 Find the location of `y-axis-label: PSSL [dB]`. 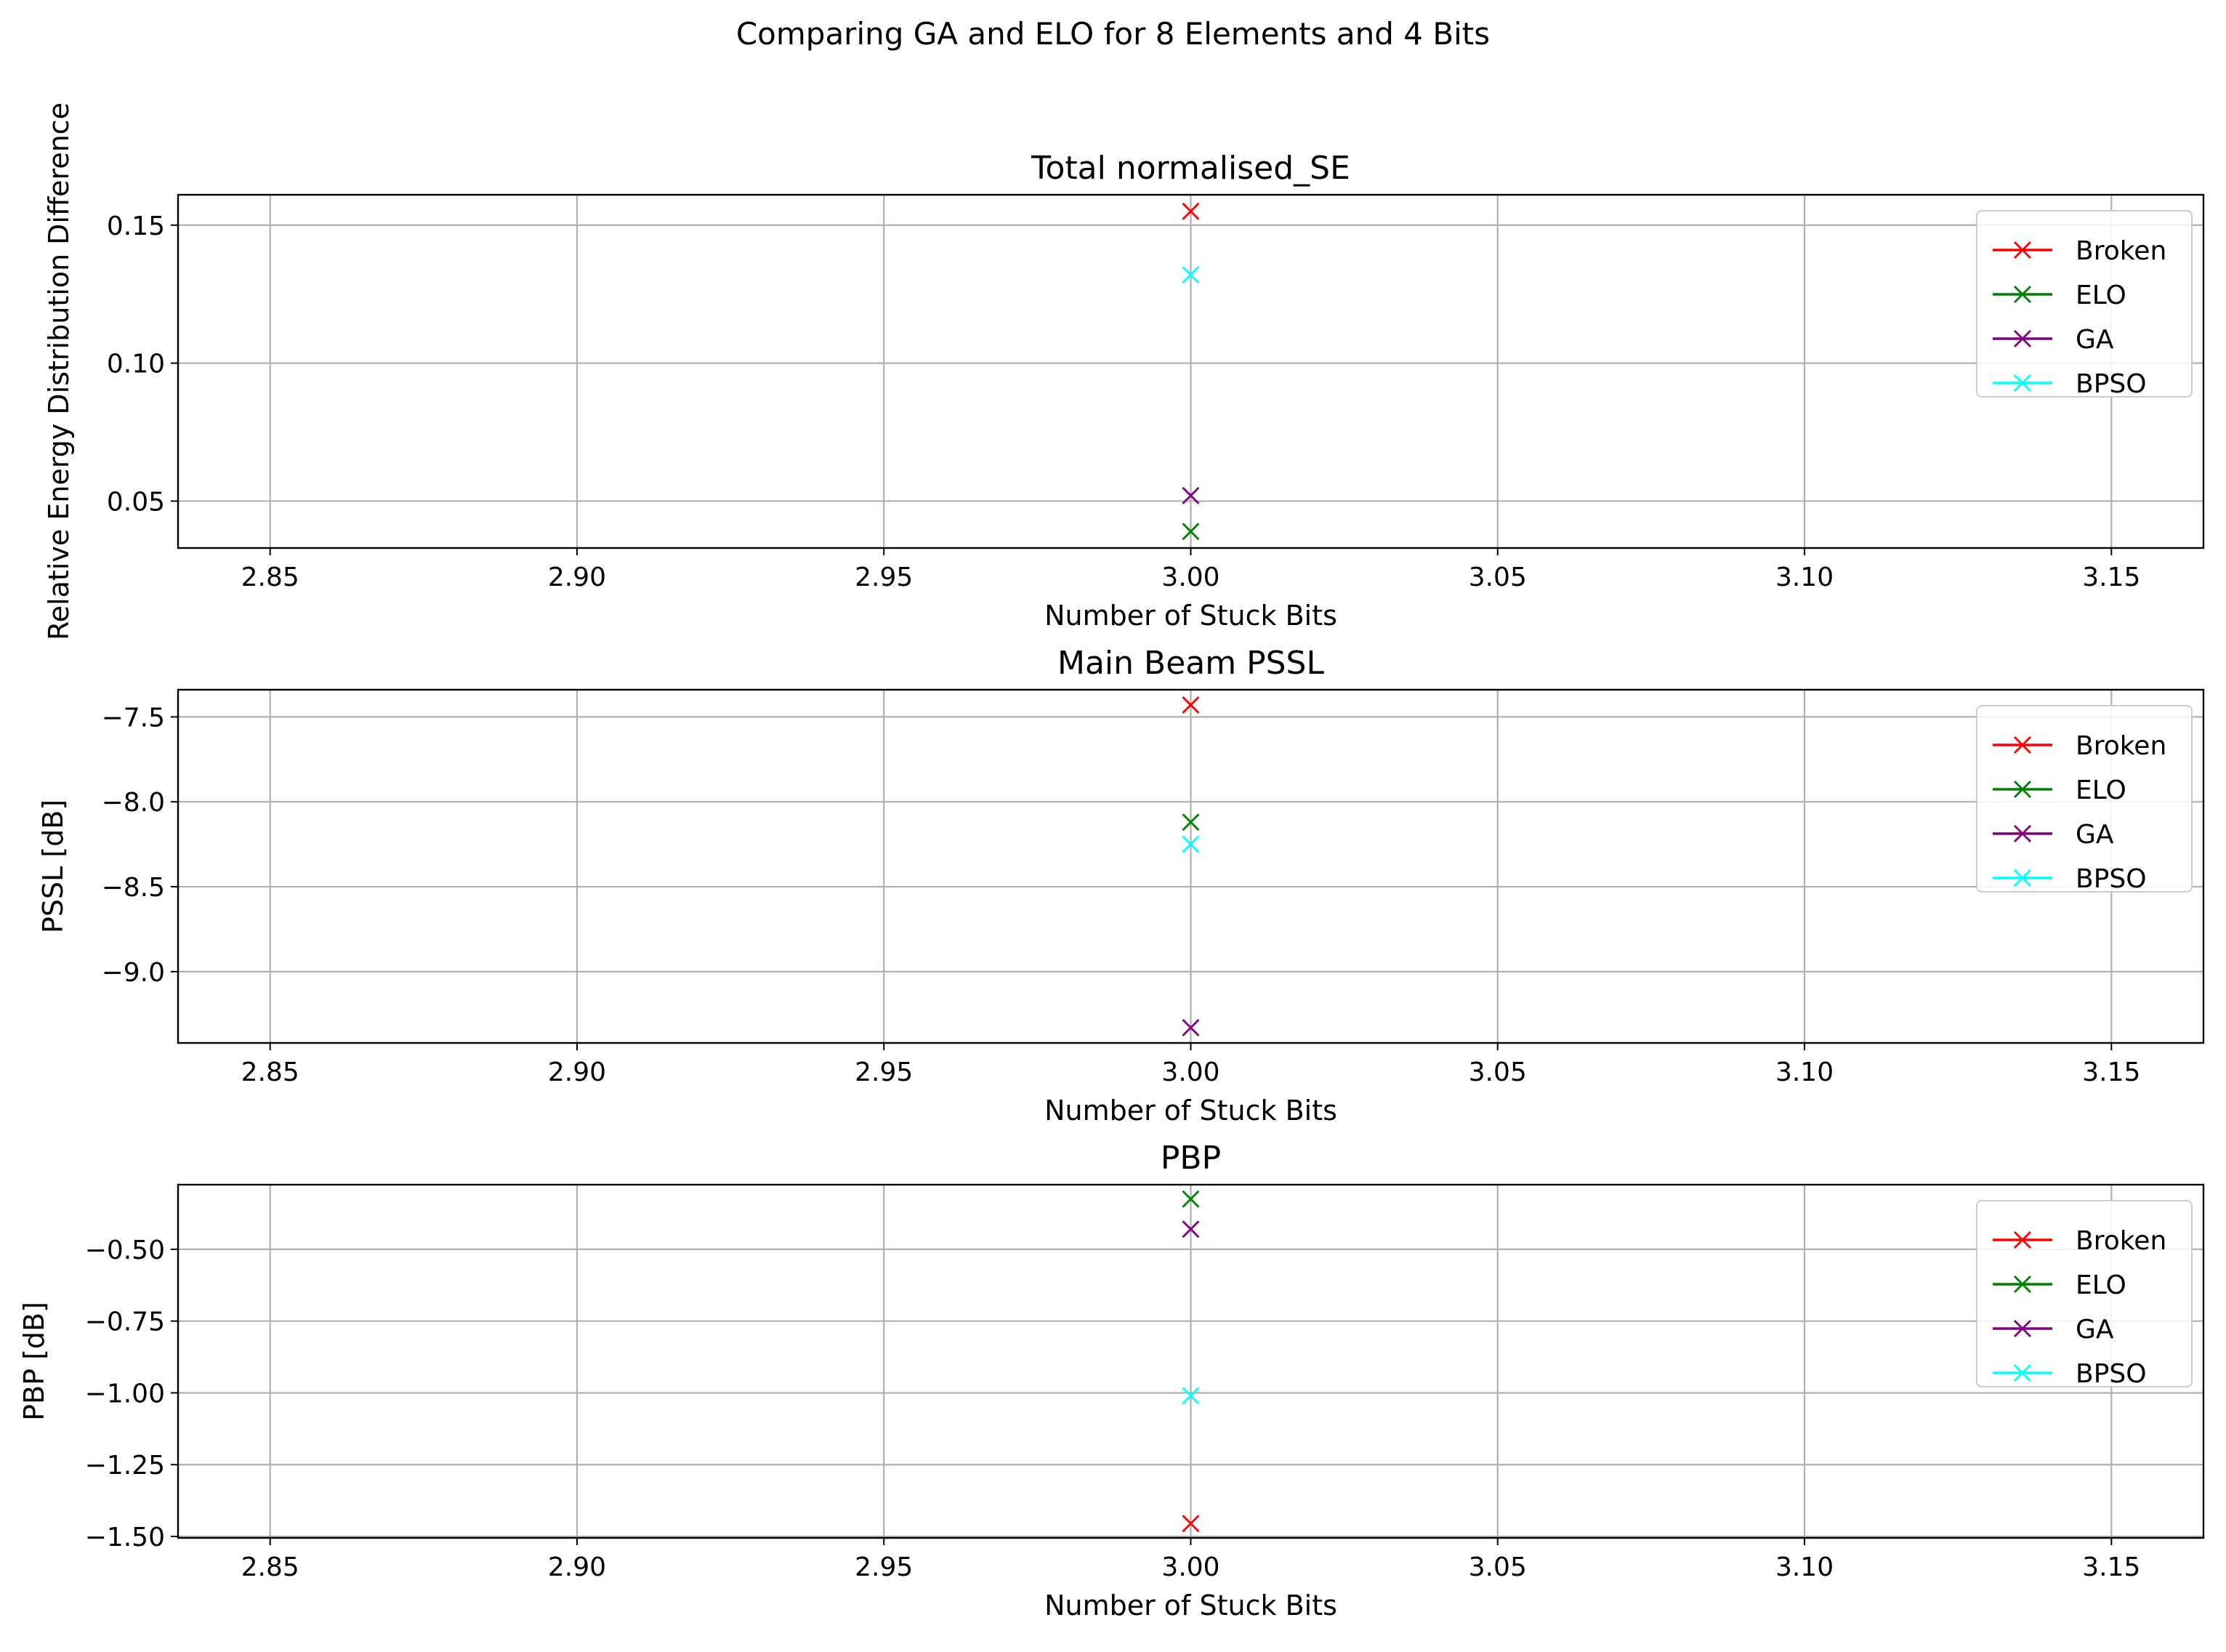

y-axis-label: PSSL [dB] is located at coordinates (53, 866).